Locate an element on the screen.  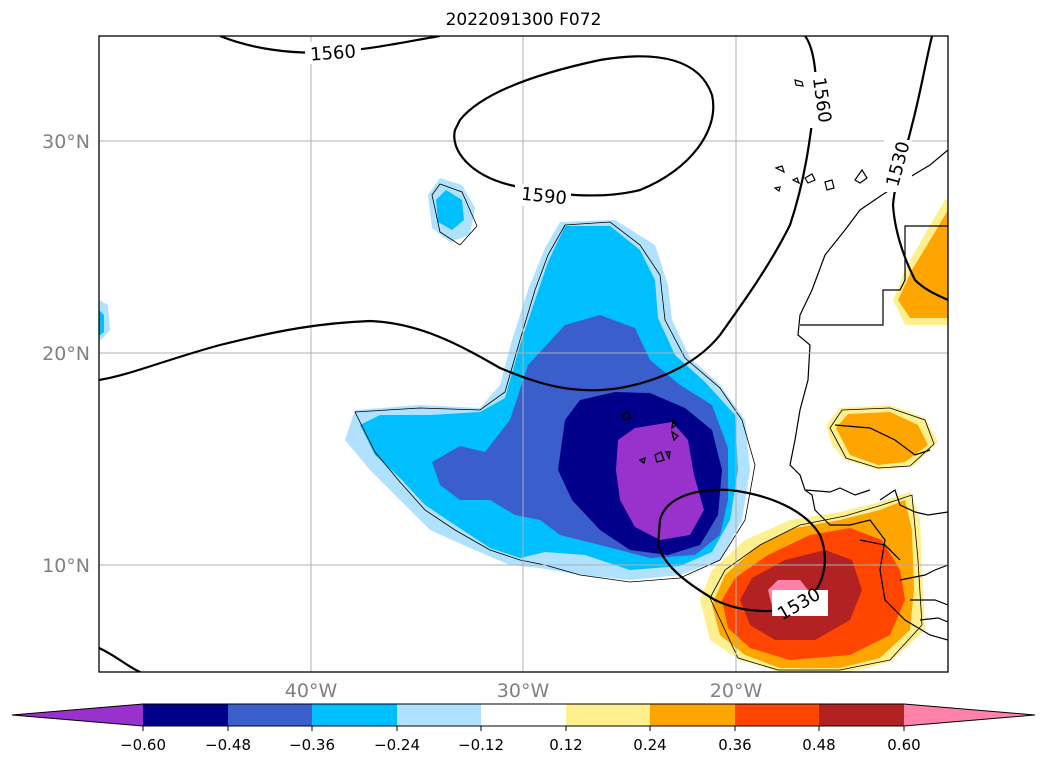
anomaly-fill-darkorchid is located at coordinates (660, 481).